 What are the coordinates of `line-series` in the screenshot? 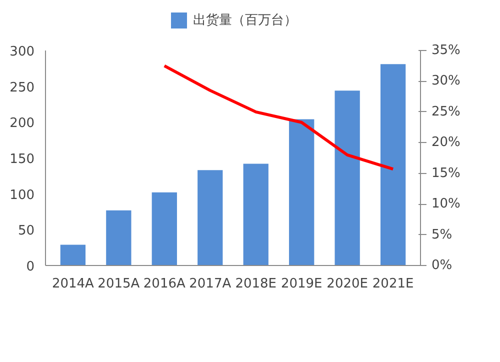 It's located at (278, 117).